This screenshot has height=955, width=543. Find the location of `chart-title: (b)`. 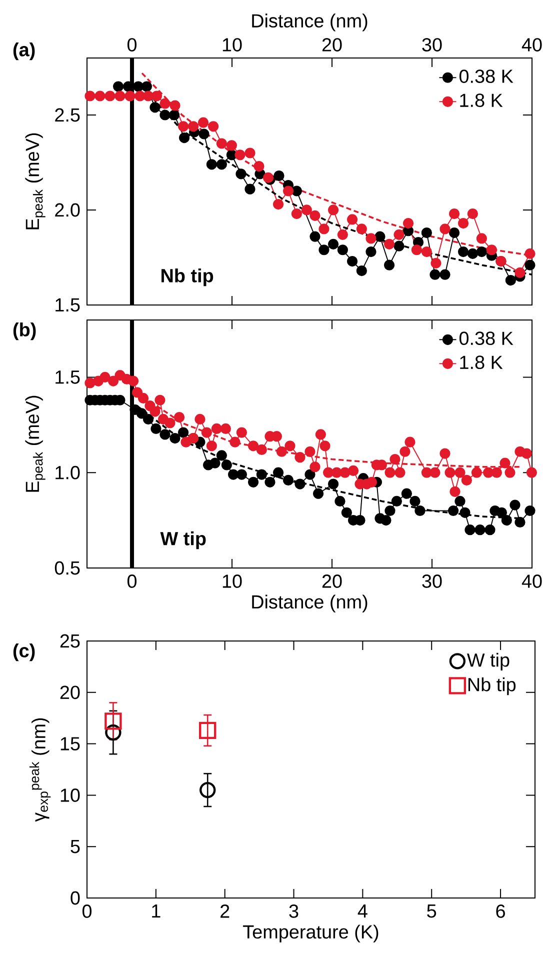

chart-title: (b) is located at coordinates (24, 331).